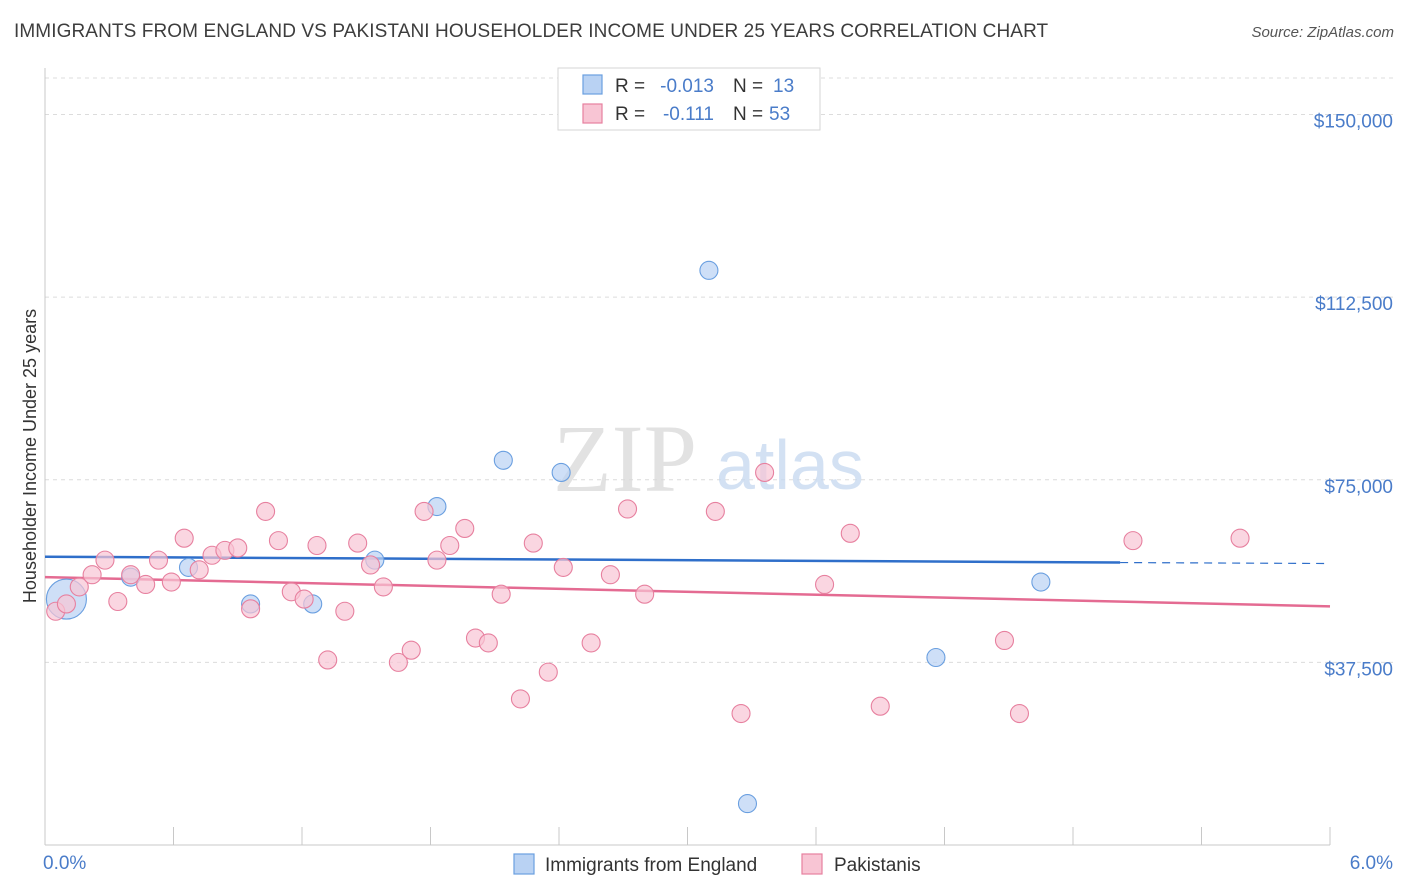 The width and height of the screenshot is (1406, 892). Describe the element at coordinates (30, 456) in the screenshot. I see `y-axis-label: Householder Income Under 25 years` at that location.